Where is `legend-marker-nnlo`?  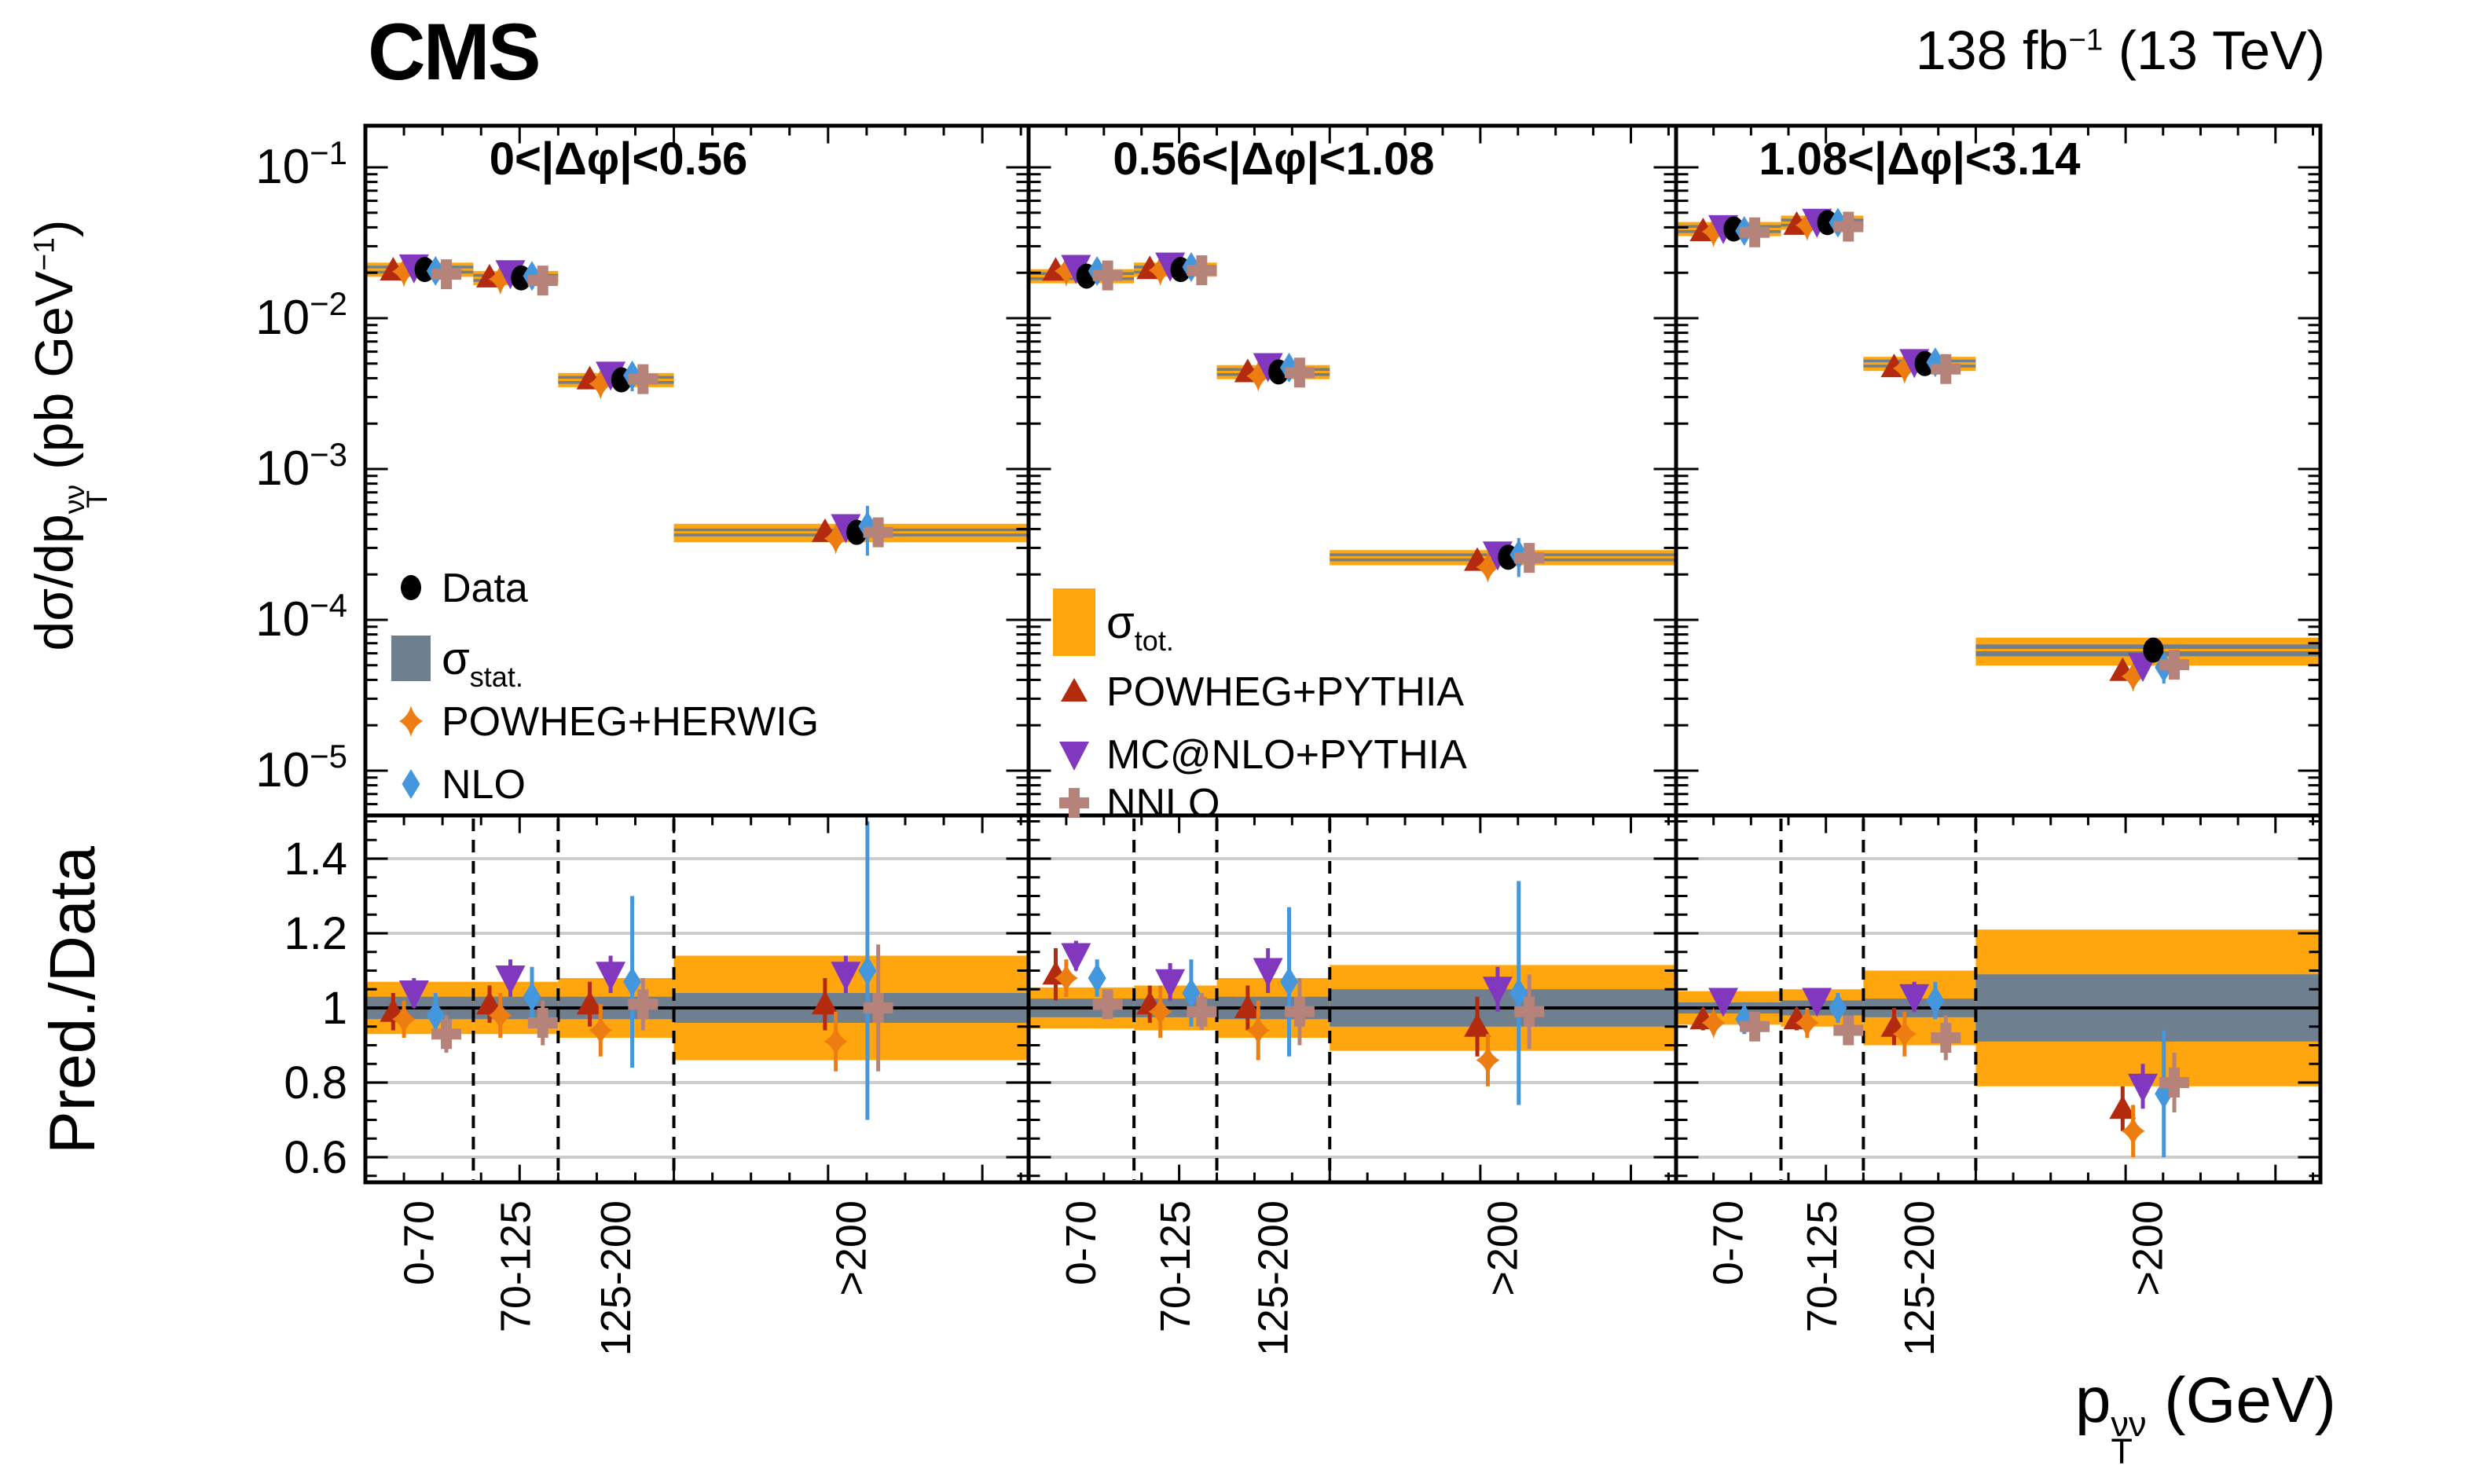
legend-marker-nnlo is located at coordinates (1074, 803).